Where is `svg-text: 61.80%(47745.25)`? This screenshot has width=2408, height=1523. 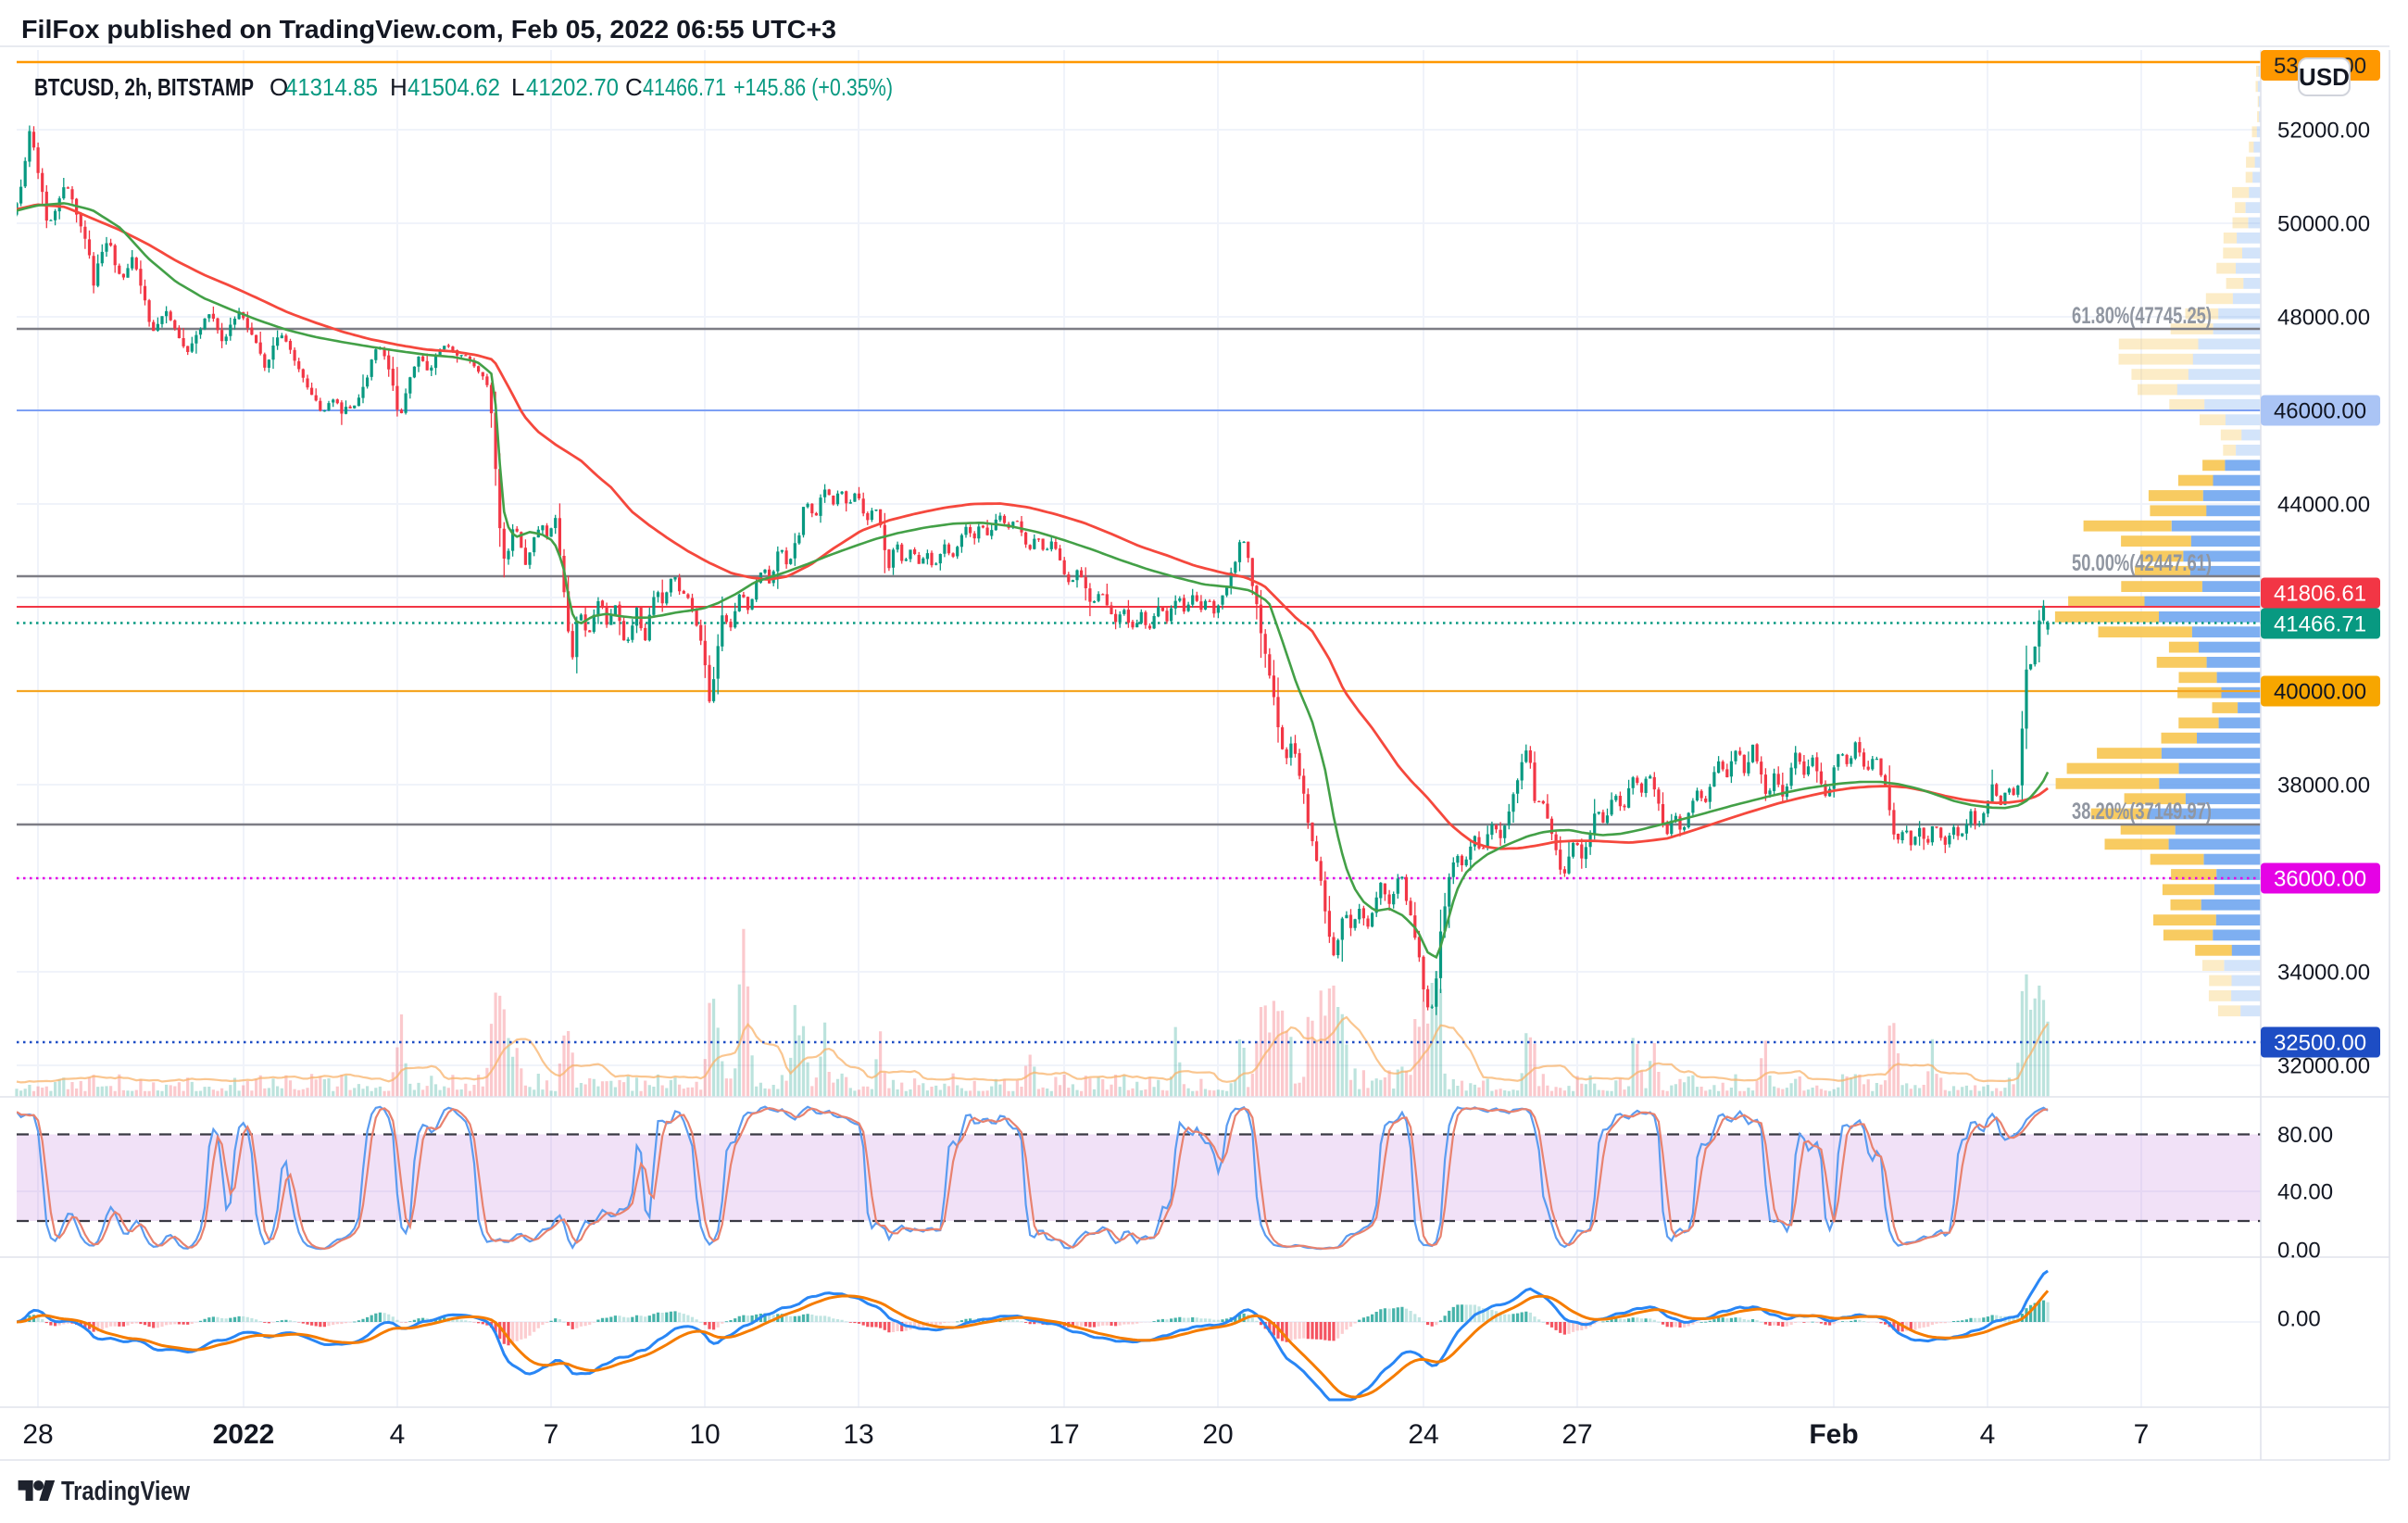 svg-text: 61.80%(47745.25) is located at coordinates (2142, 316).